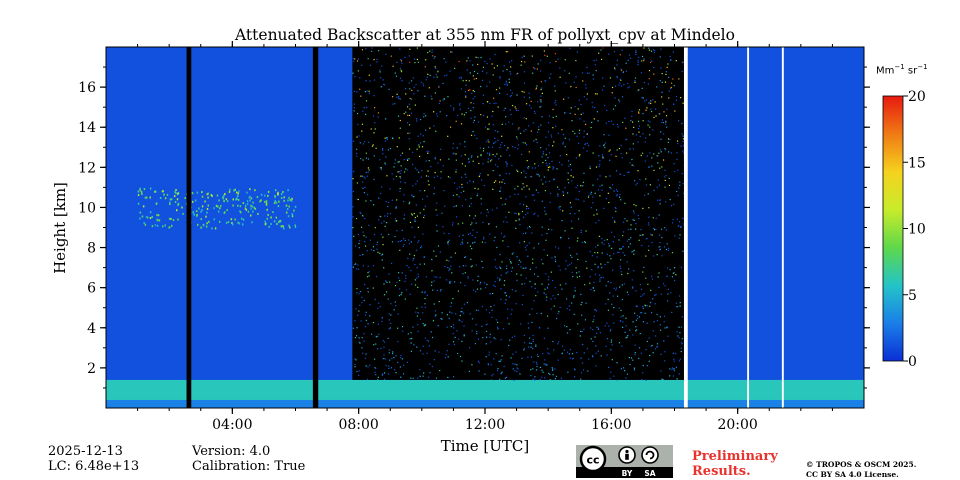 This screenshot has height=480, width=960. I want to click on y-tick-label: 8, so click(91, 249).